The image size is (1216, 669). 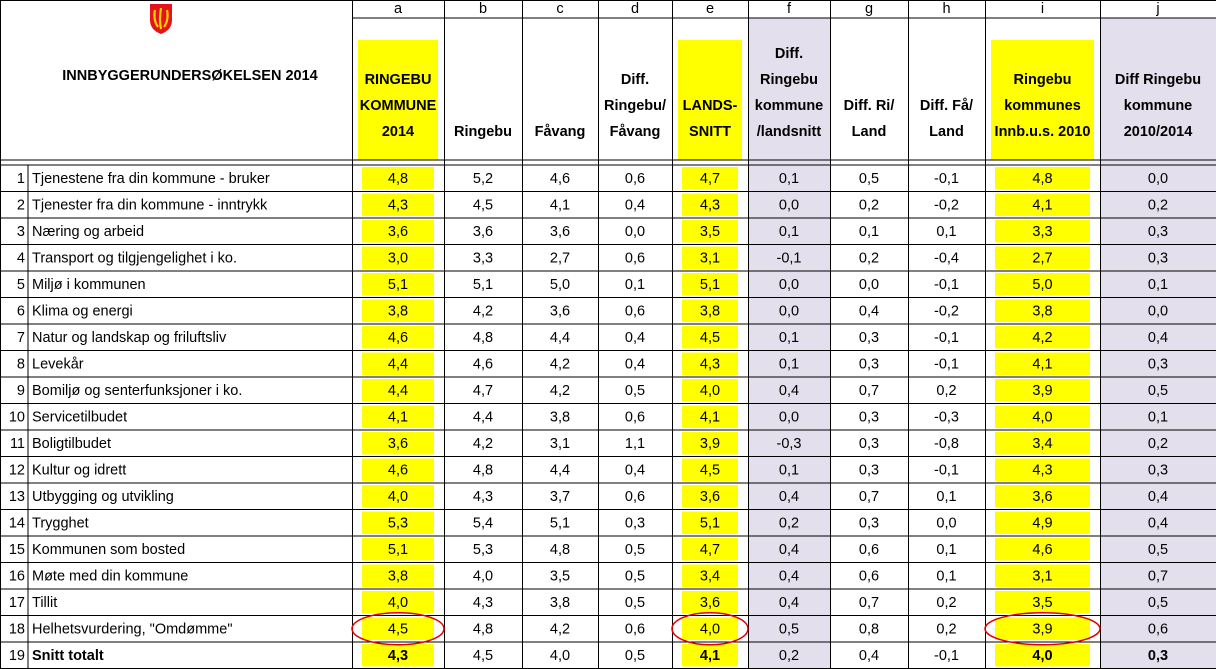 What do you see at coordinates (44, 603) in the screenshot?
I see `row-label: Tillit` at bounding box center [44, 603].